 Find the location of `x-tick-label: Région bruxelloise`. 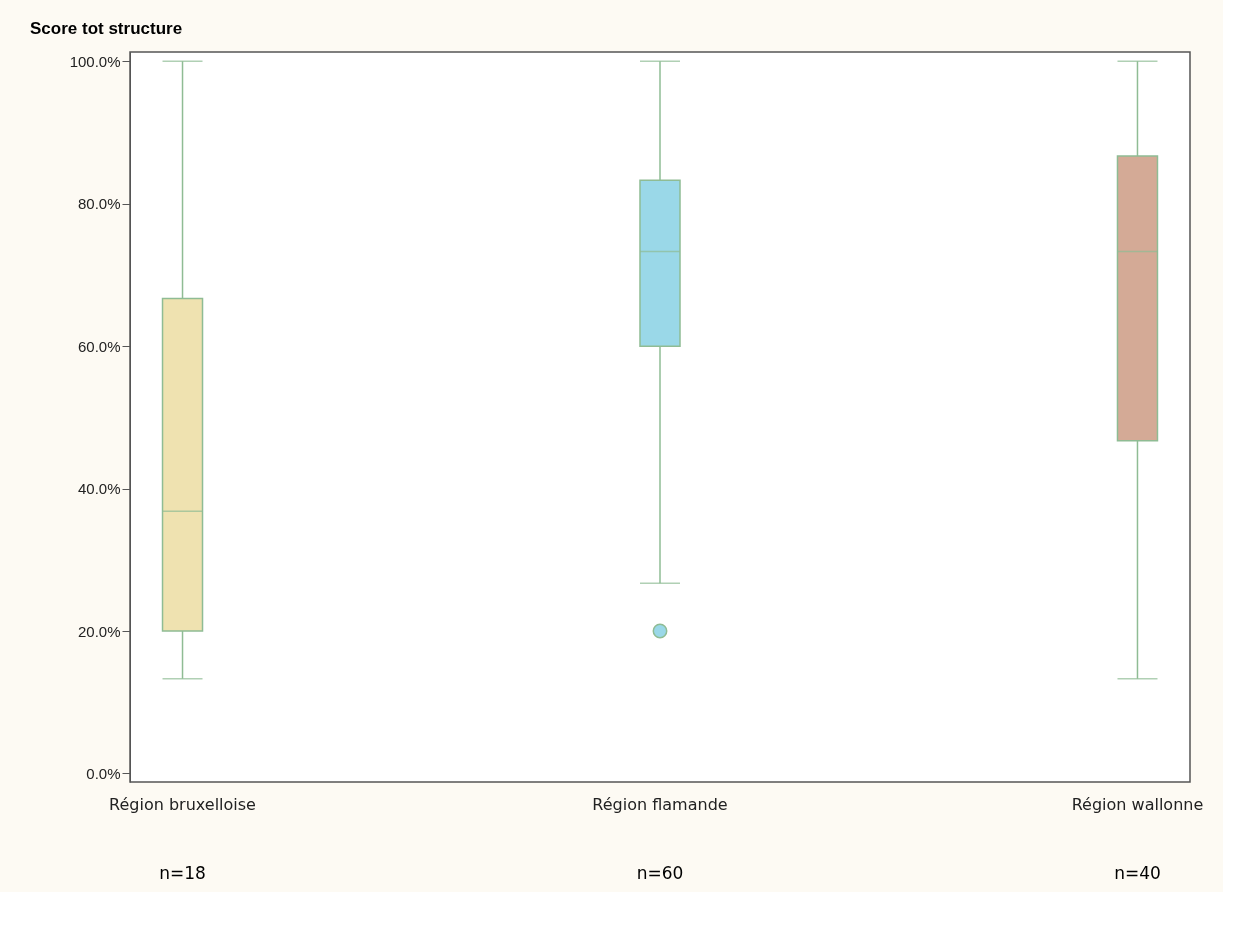

x-tick-label: Région bruxelloise is located at coordinates (182, 804).